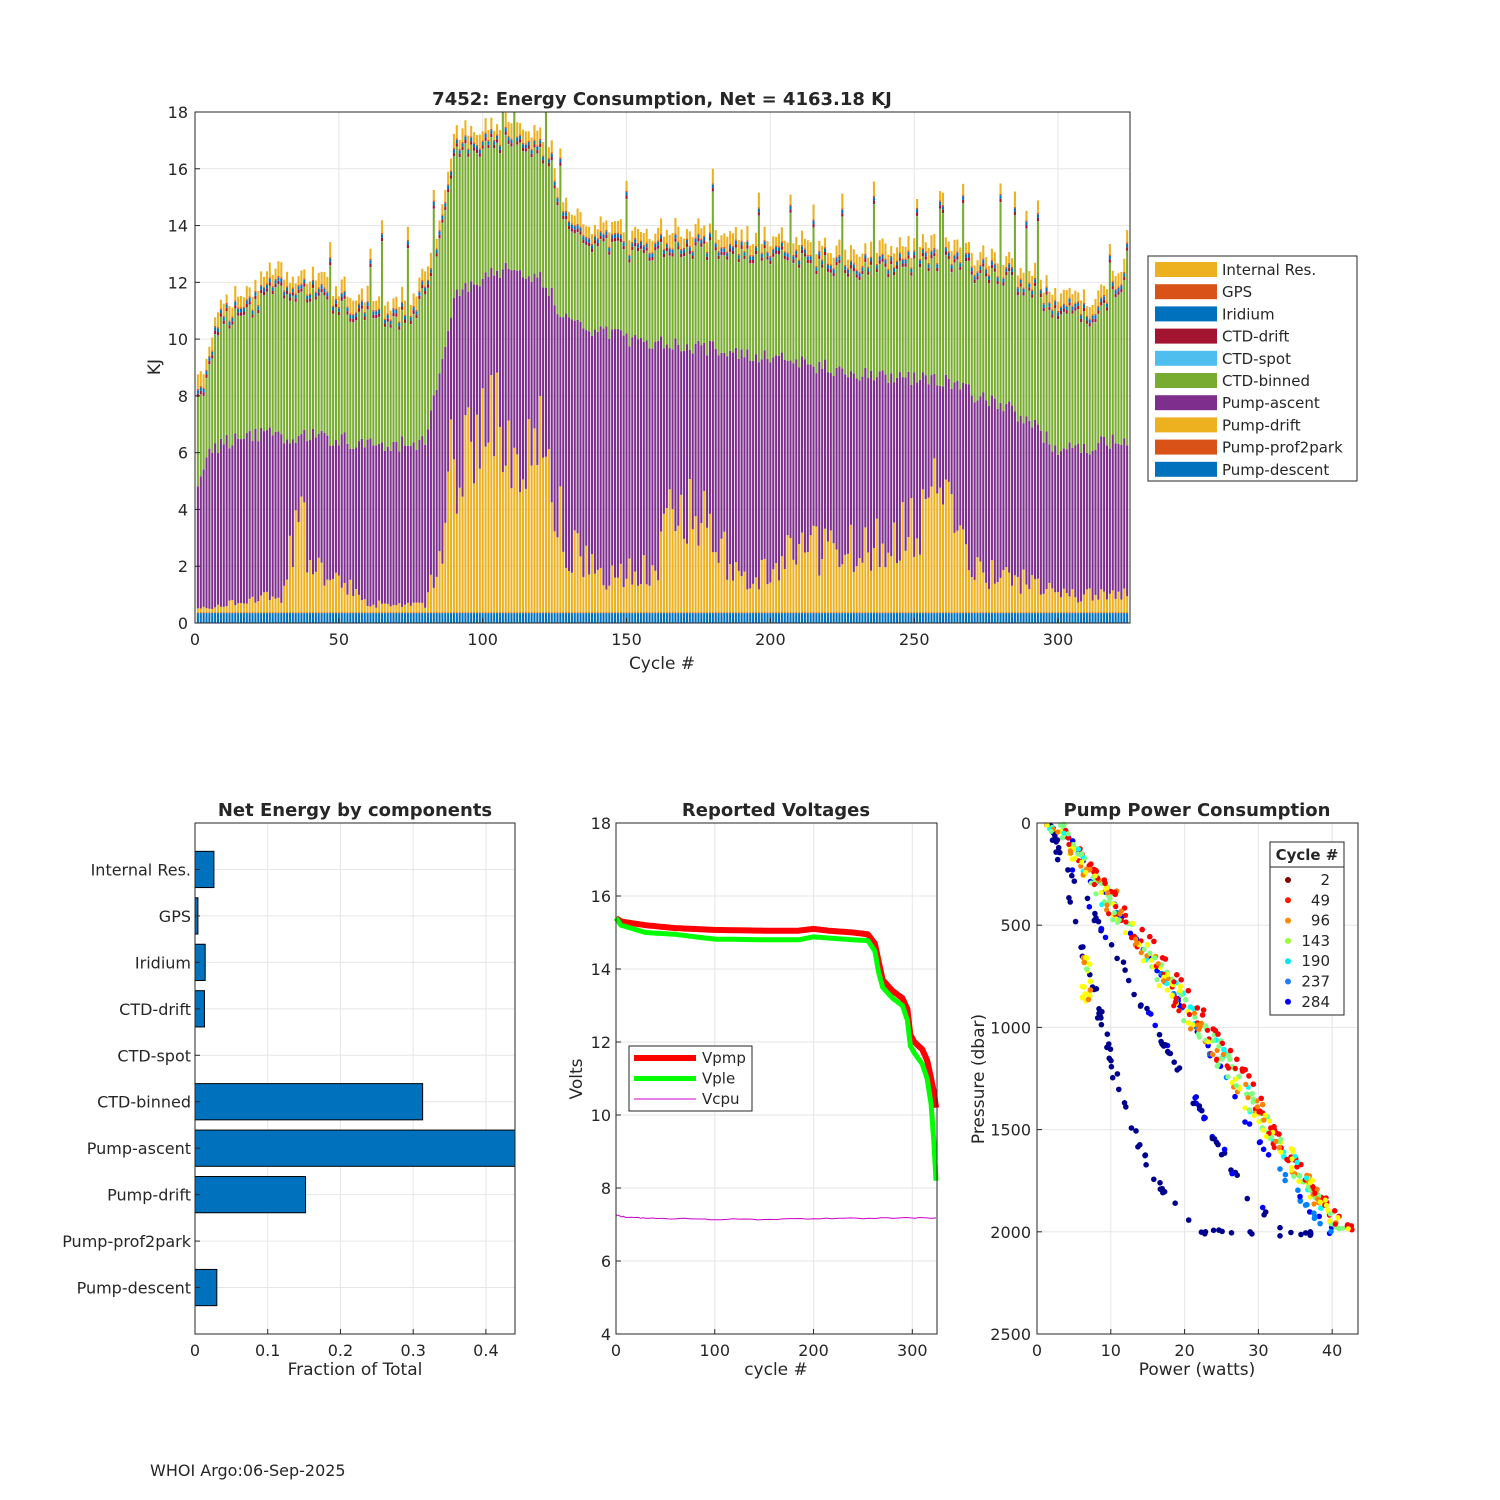  Describe the element at coordinates (250, 1195) in the screenshot. I see `net-bar` at that location.